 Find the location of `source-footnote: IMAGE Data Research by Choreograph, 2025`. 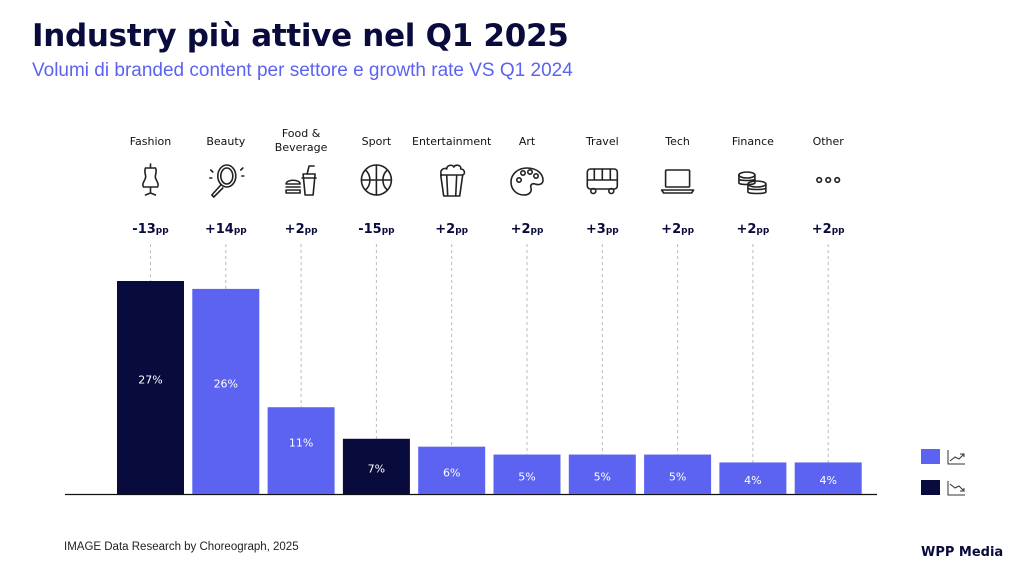

source-footnote: IMAGE Data Research by Choreograph, 2025 is located at coordinates (181, 547).